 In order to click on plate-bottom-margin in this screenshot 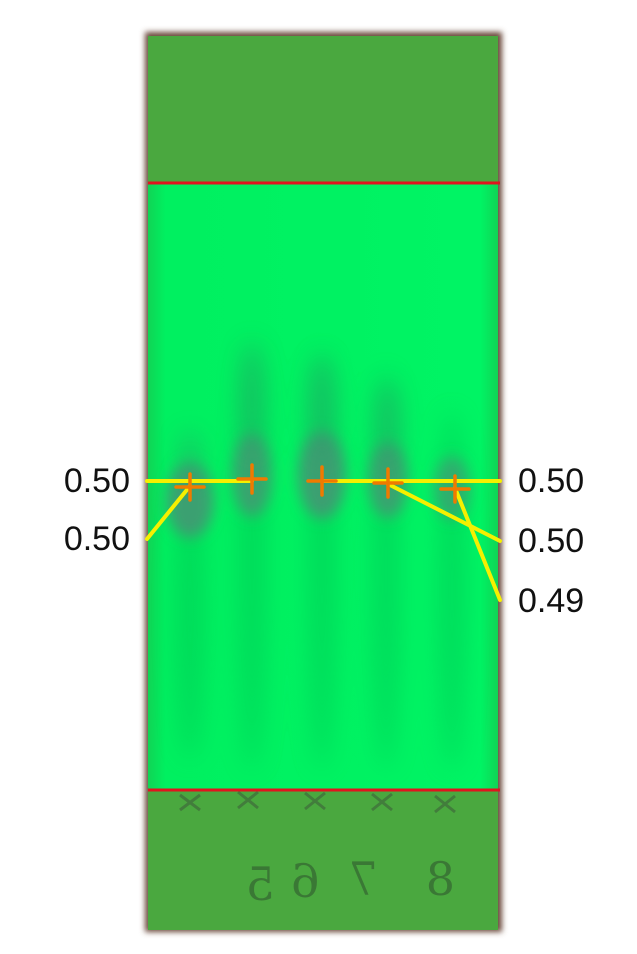, I will do `click(323, 860)`.